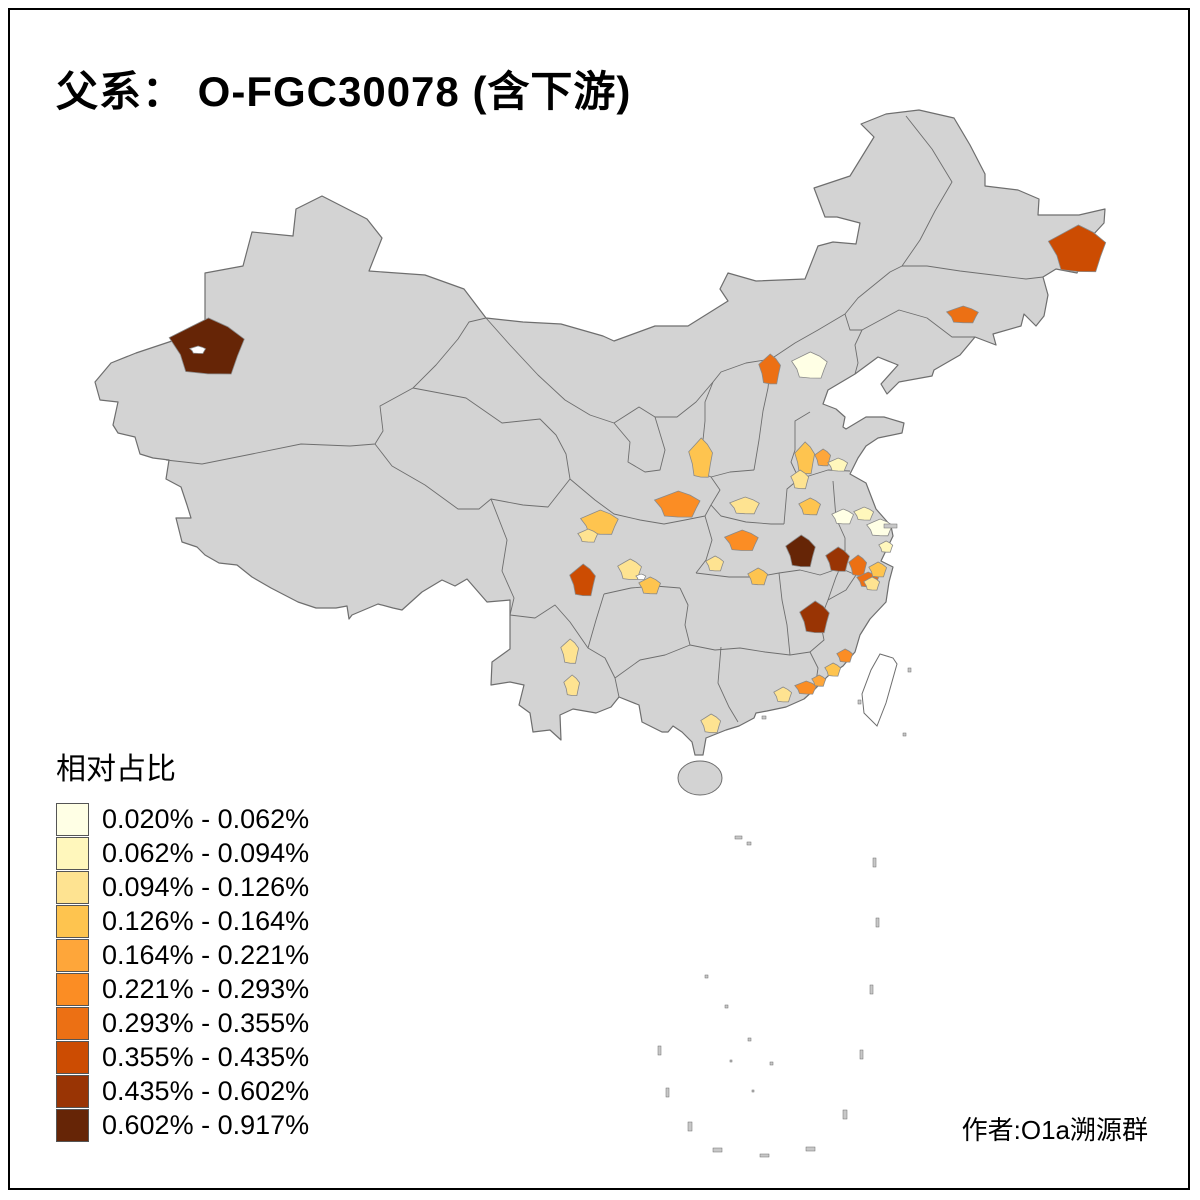 This screenshot has width=1200, height=1200. I want to click on region-zhejiang-north, so click(878, 569).